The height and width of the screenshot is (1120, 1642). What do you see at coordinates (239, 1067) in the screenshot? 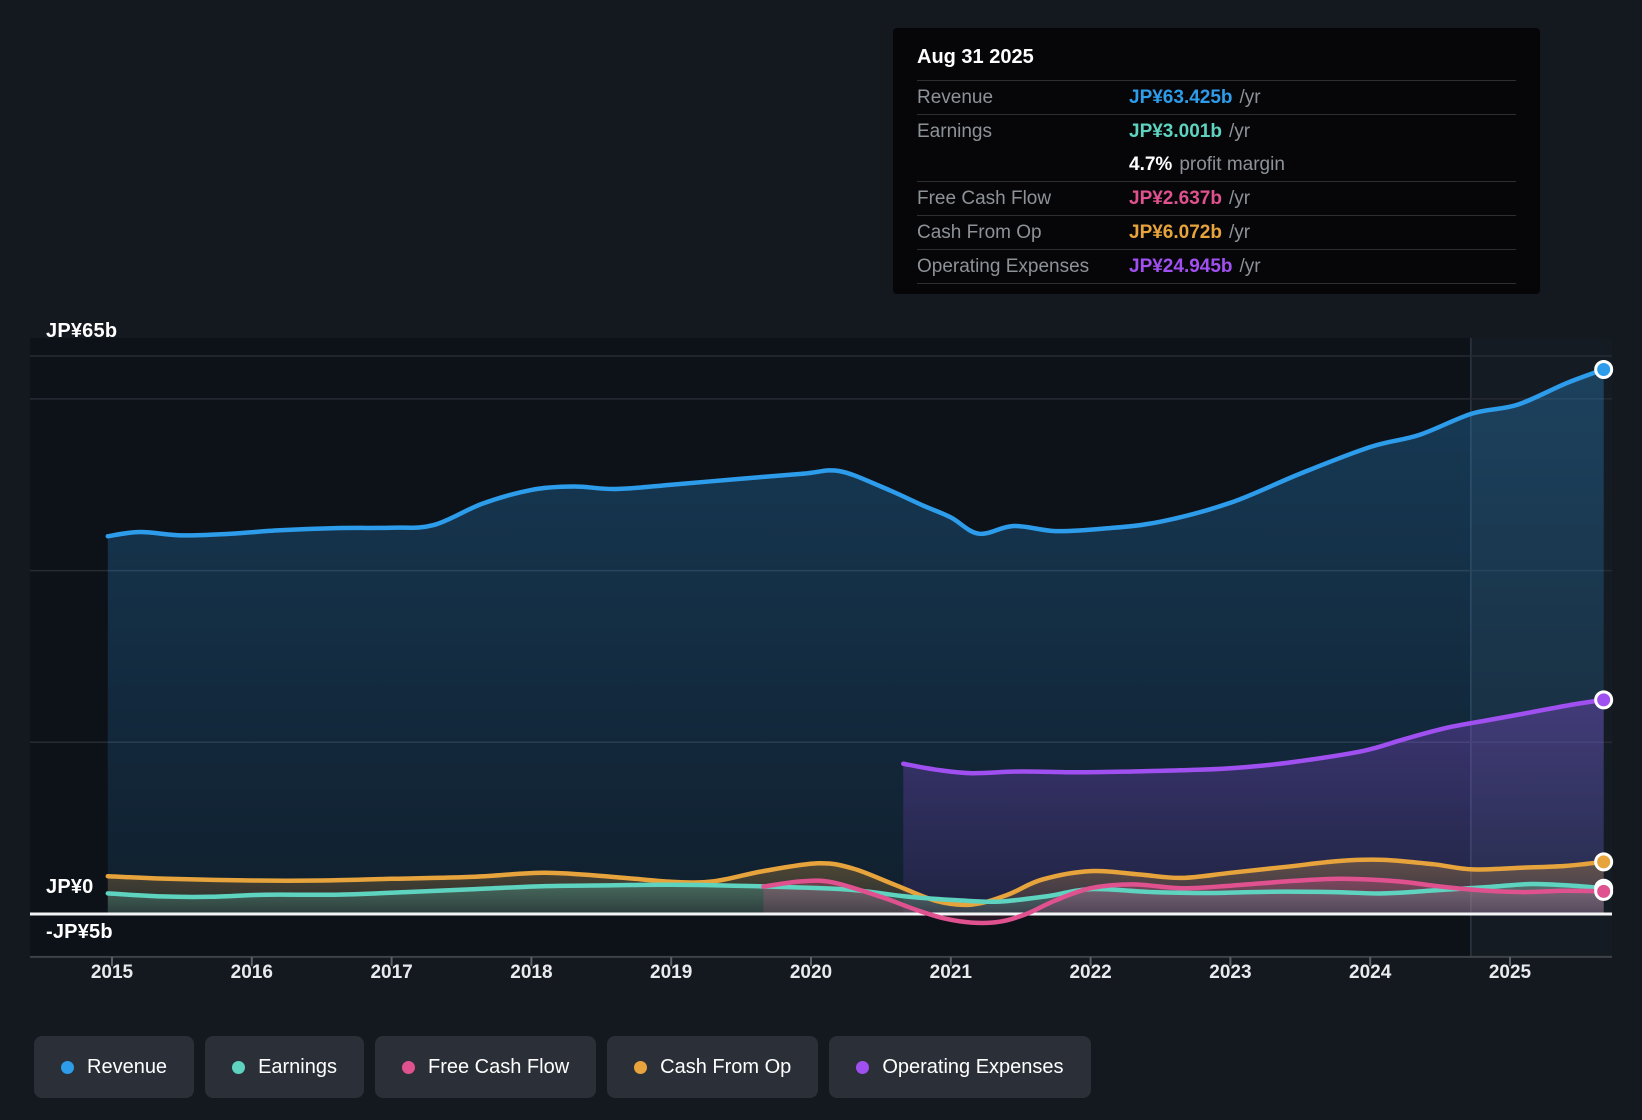
I see `earnings-dot-icon` at bounding box center [239, 1067].